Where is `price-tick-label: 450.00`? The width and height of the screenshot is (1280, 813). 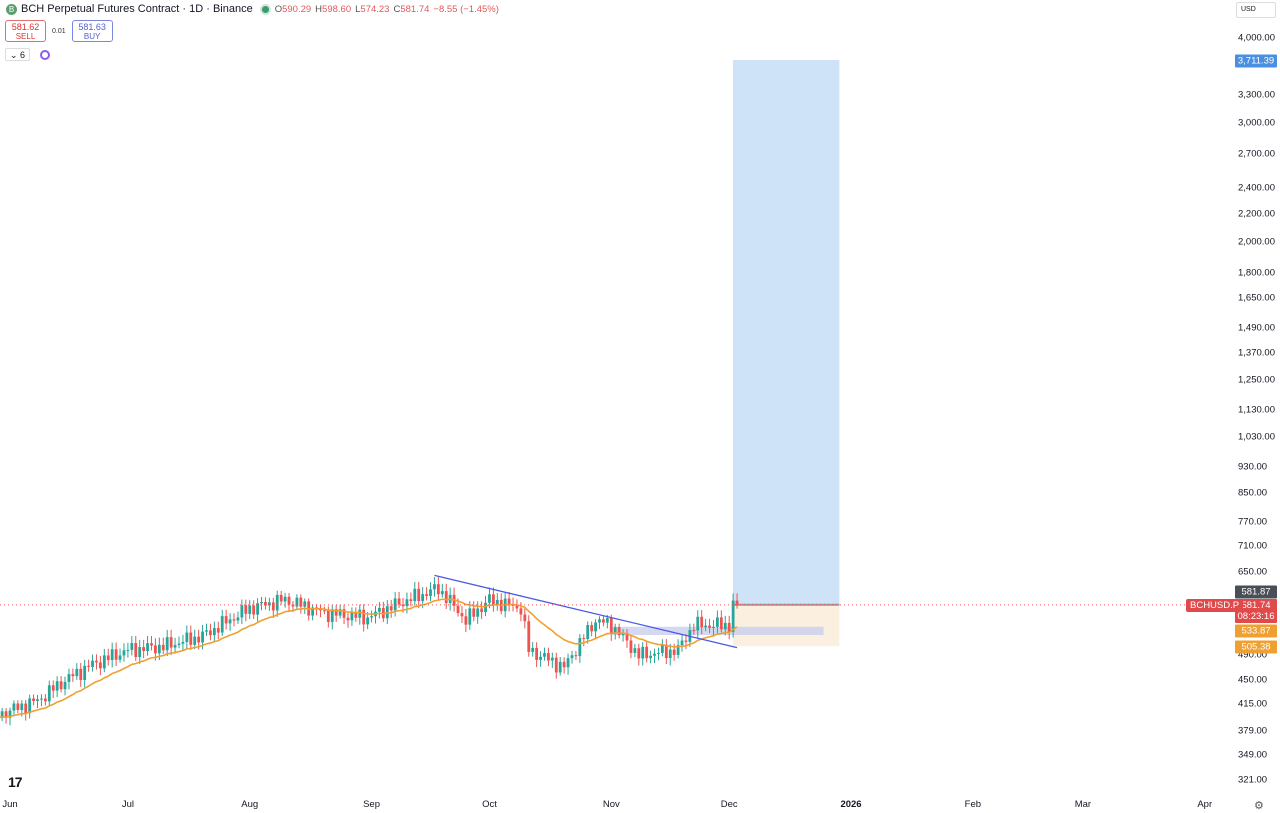
price-tick-label: 450.00 is located at coordinates (1253, 680).